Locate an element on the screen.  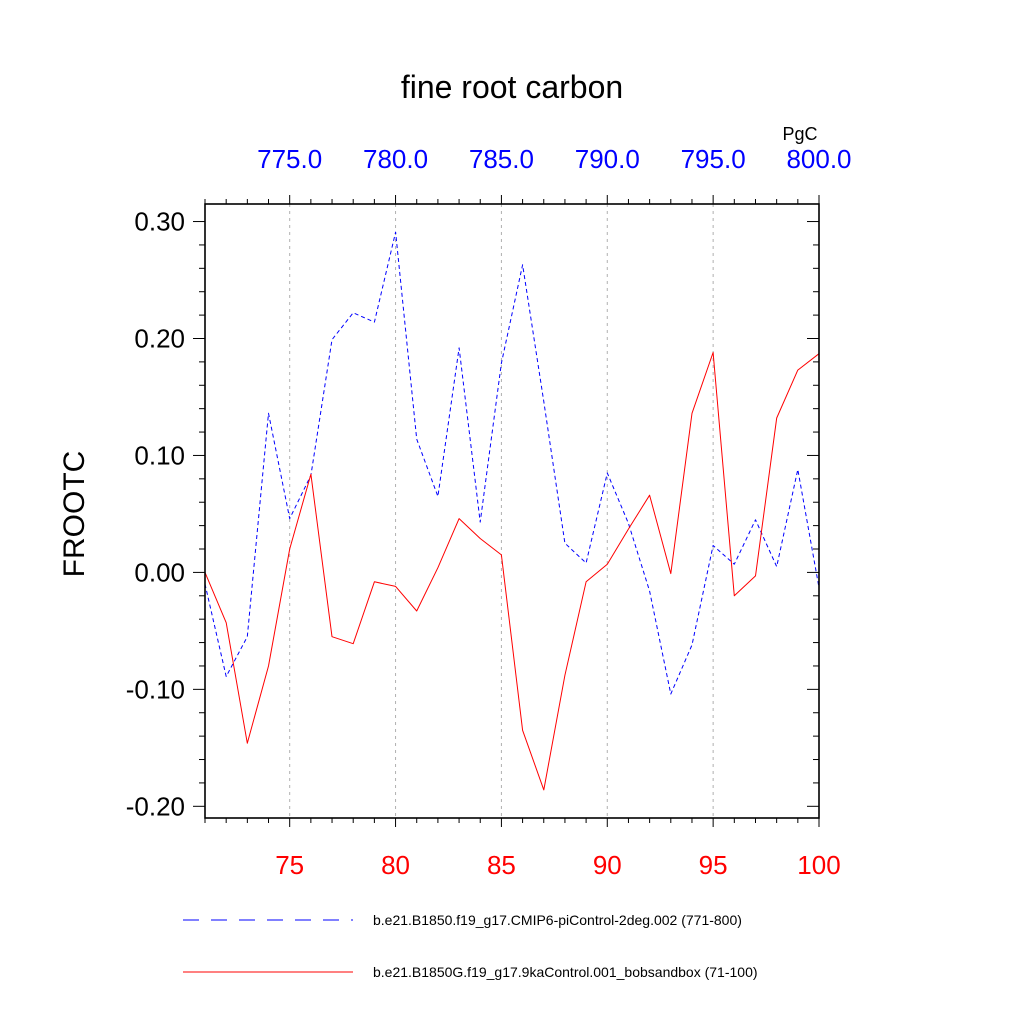
top-tick-label: 800.0 is located at coordinates (818, 159).